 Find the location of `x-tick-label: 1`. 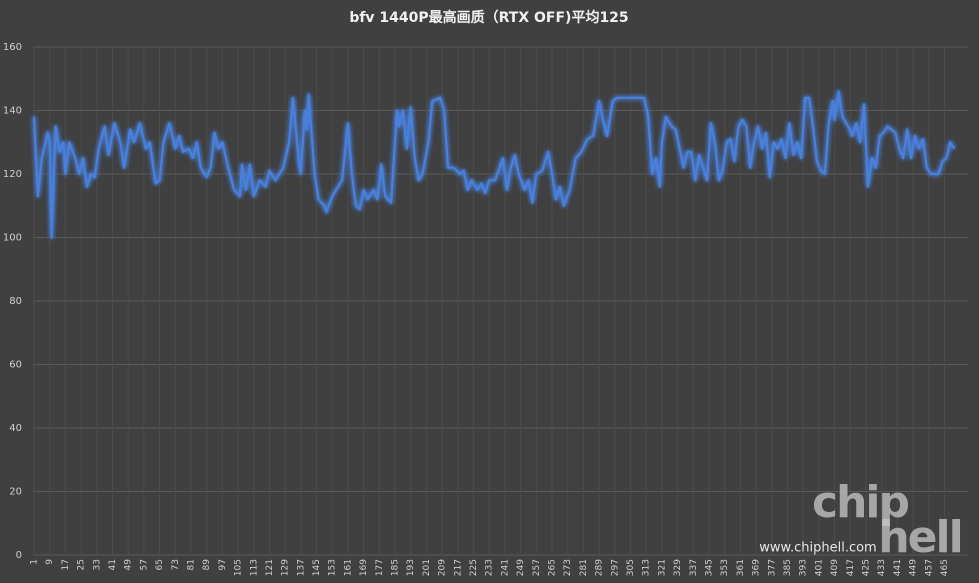

x-tick-label: 1 is located at coordinates (34, 562).